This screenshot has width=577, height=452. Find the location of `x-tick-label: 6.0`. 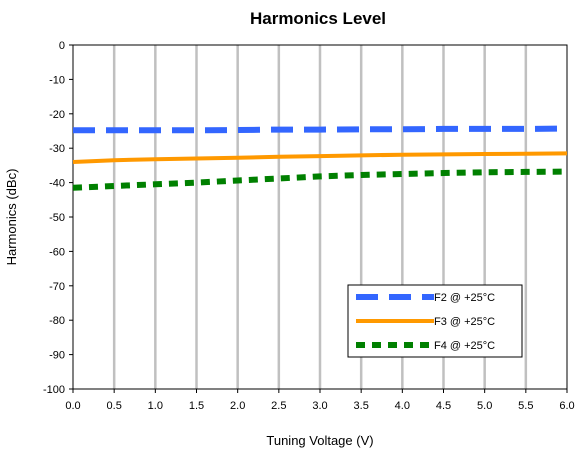

x-tick-label: 6.0 is located at coordinates (566, 406).